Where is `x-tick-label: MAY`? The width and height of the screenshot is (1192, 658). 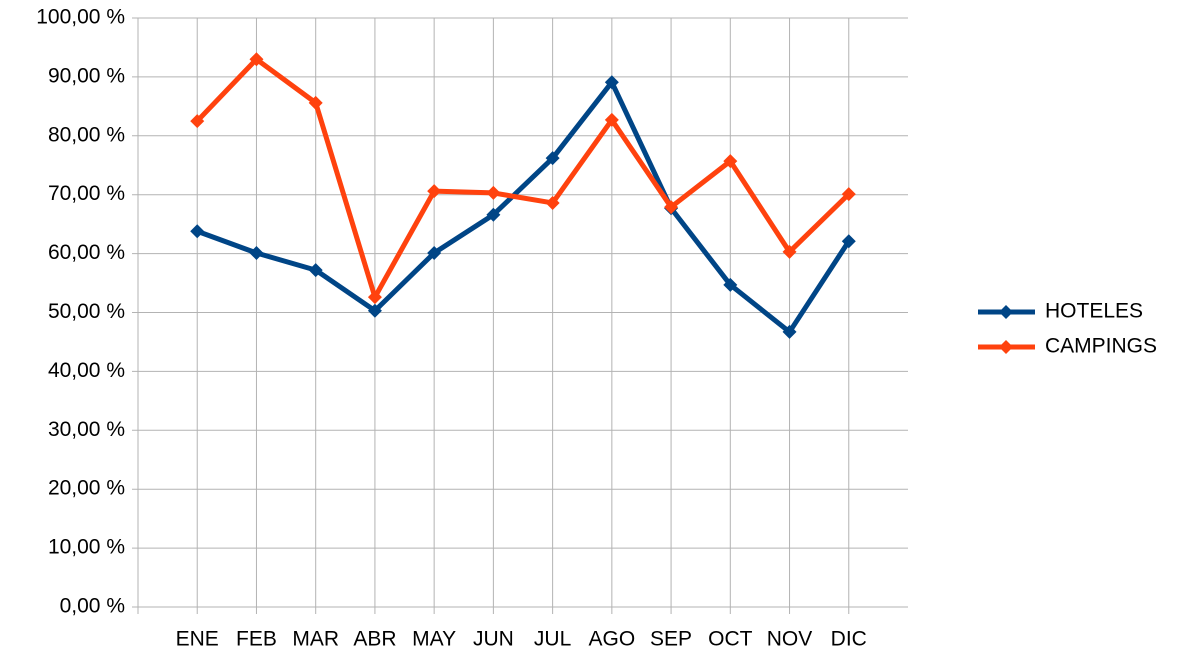
x-tick-label: MAY is located at coordinates (434, 639).